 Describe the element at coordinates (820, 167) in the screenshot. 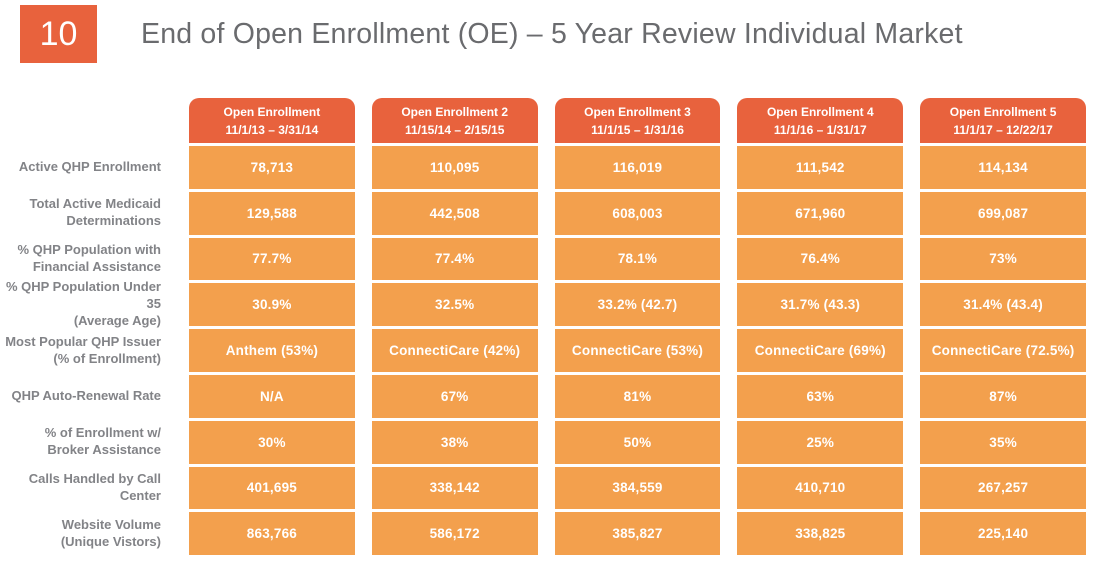

I see `table-cell: 111,542` at that location.